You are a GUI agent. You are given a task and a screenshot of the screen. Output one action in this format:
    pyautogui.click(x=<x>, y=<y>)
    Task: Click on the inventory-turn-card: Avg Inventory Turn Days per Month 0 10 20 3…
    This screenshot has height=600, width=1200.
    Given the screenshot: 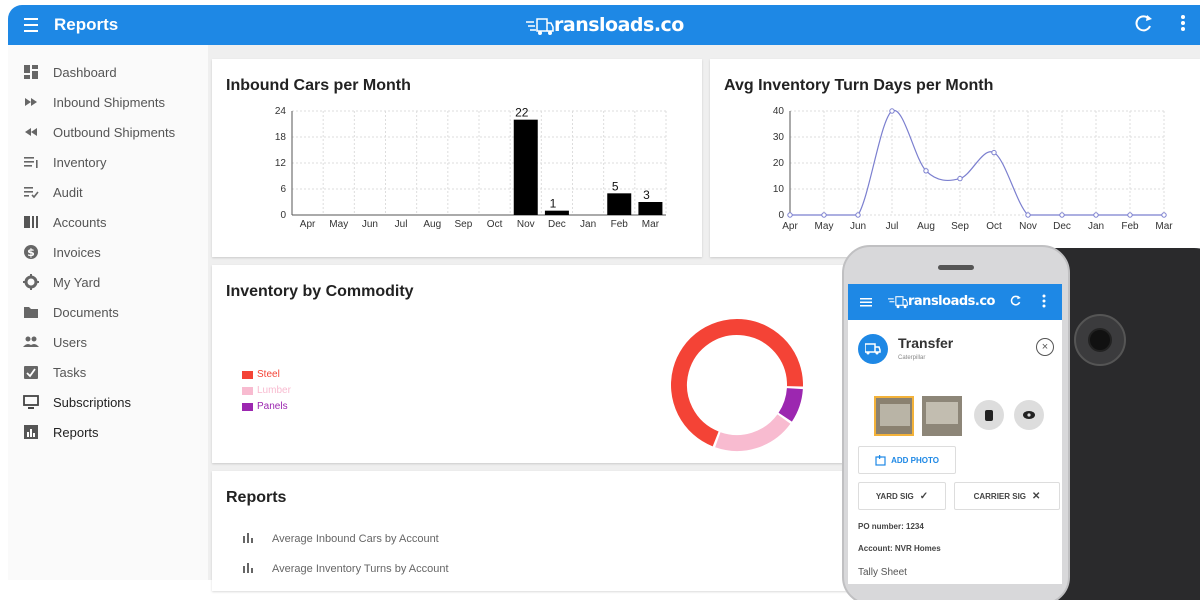 What is the action you would take?
    pyautogui.click(x=955, y=158)
    